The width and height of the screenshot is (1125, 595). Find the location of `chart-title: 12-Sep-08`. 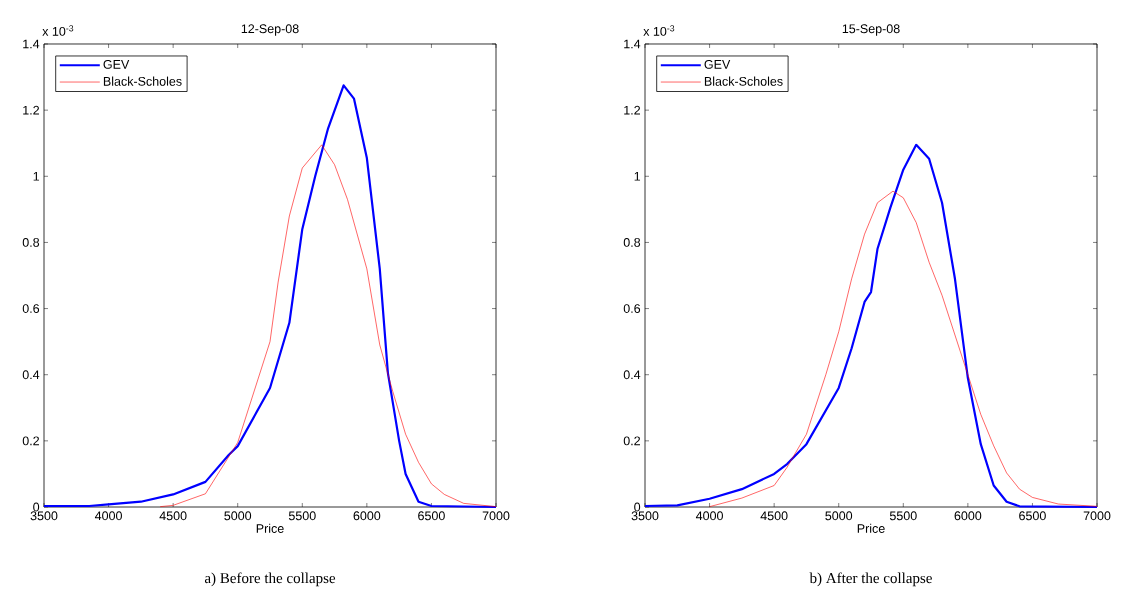

chart-title: 12-Sep-08 is located at coordinates (270, 30).